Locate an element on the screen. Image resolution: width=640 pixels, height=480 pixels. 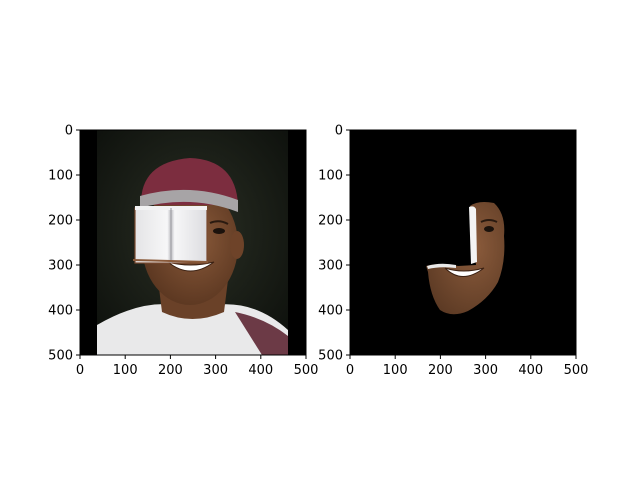
right-y-tick-label: 100 is located at coordinates (330, 176).